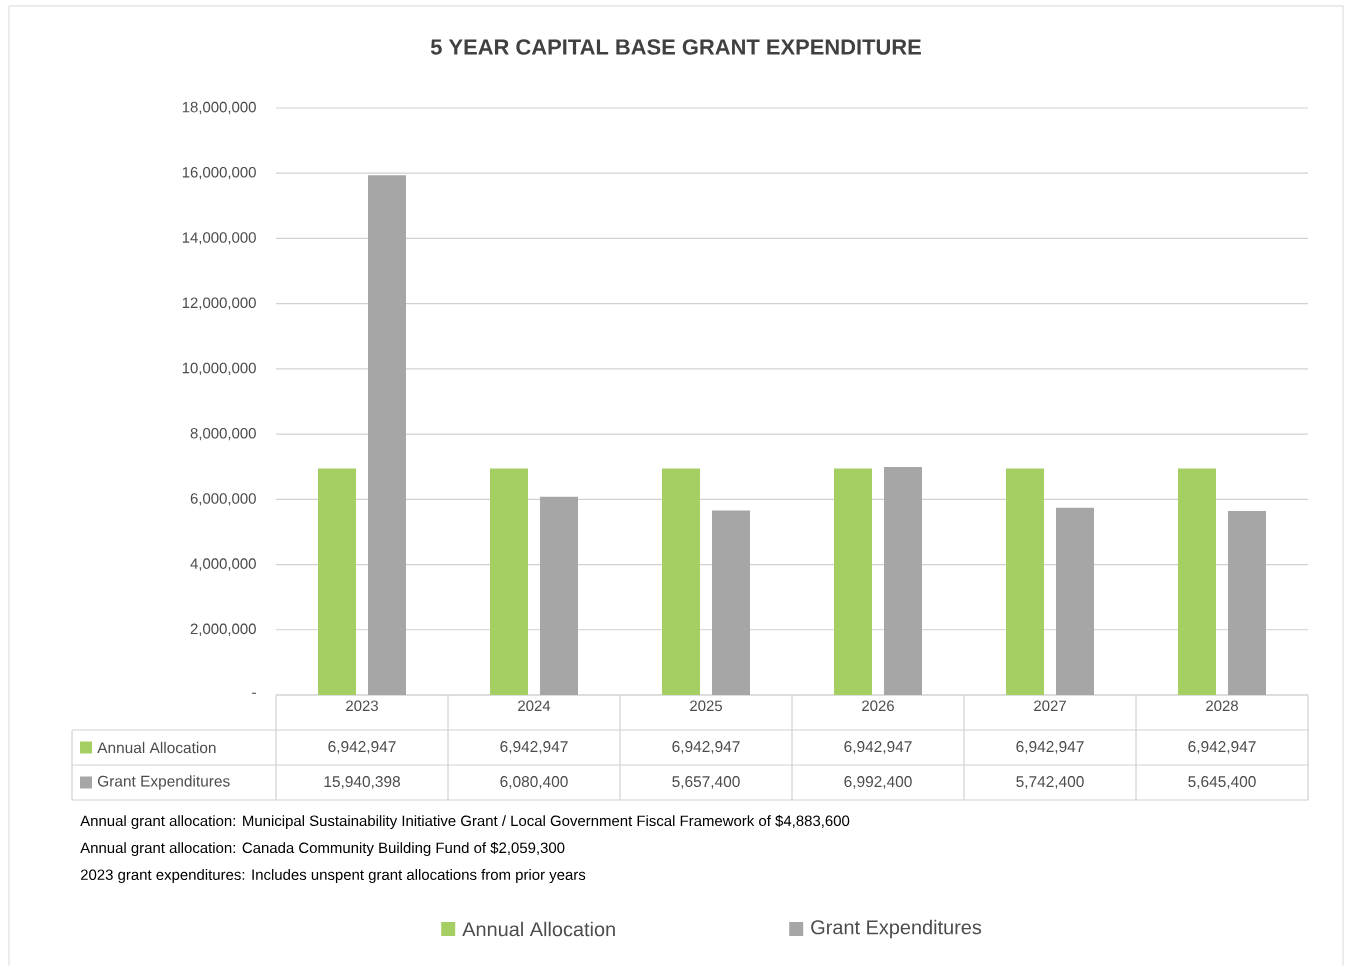 The image size is (1345, 966). Describe the element at coordinates (1222, 706) in the screenshot. I see `x-tick-label: 2028` at that location.